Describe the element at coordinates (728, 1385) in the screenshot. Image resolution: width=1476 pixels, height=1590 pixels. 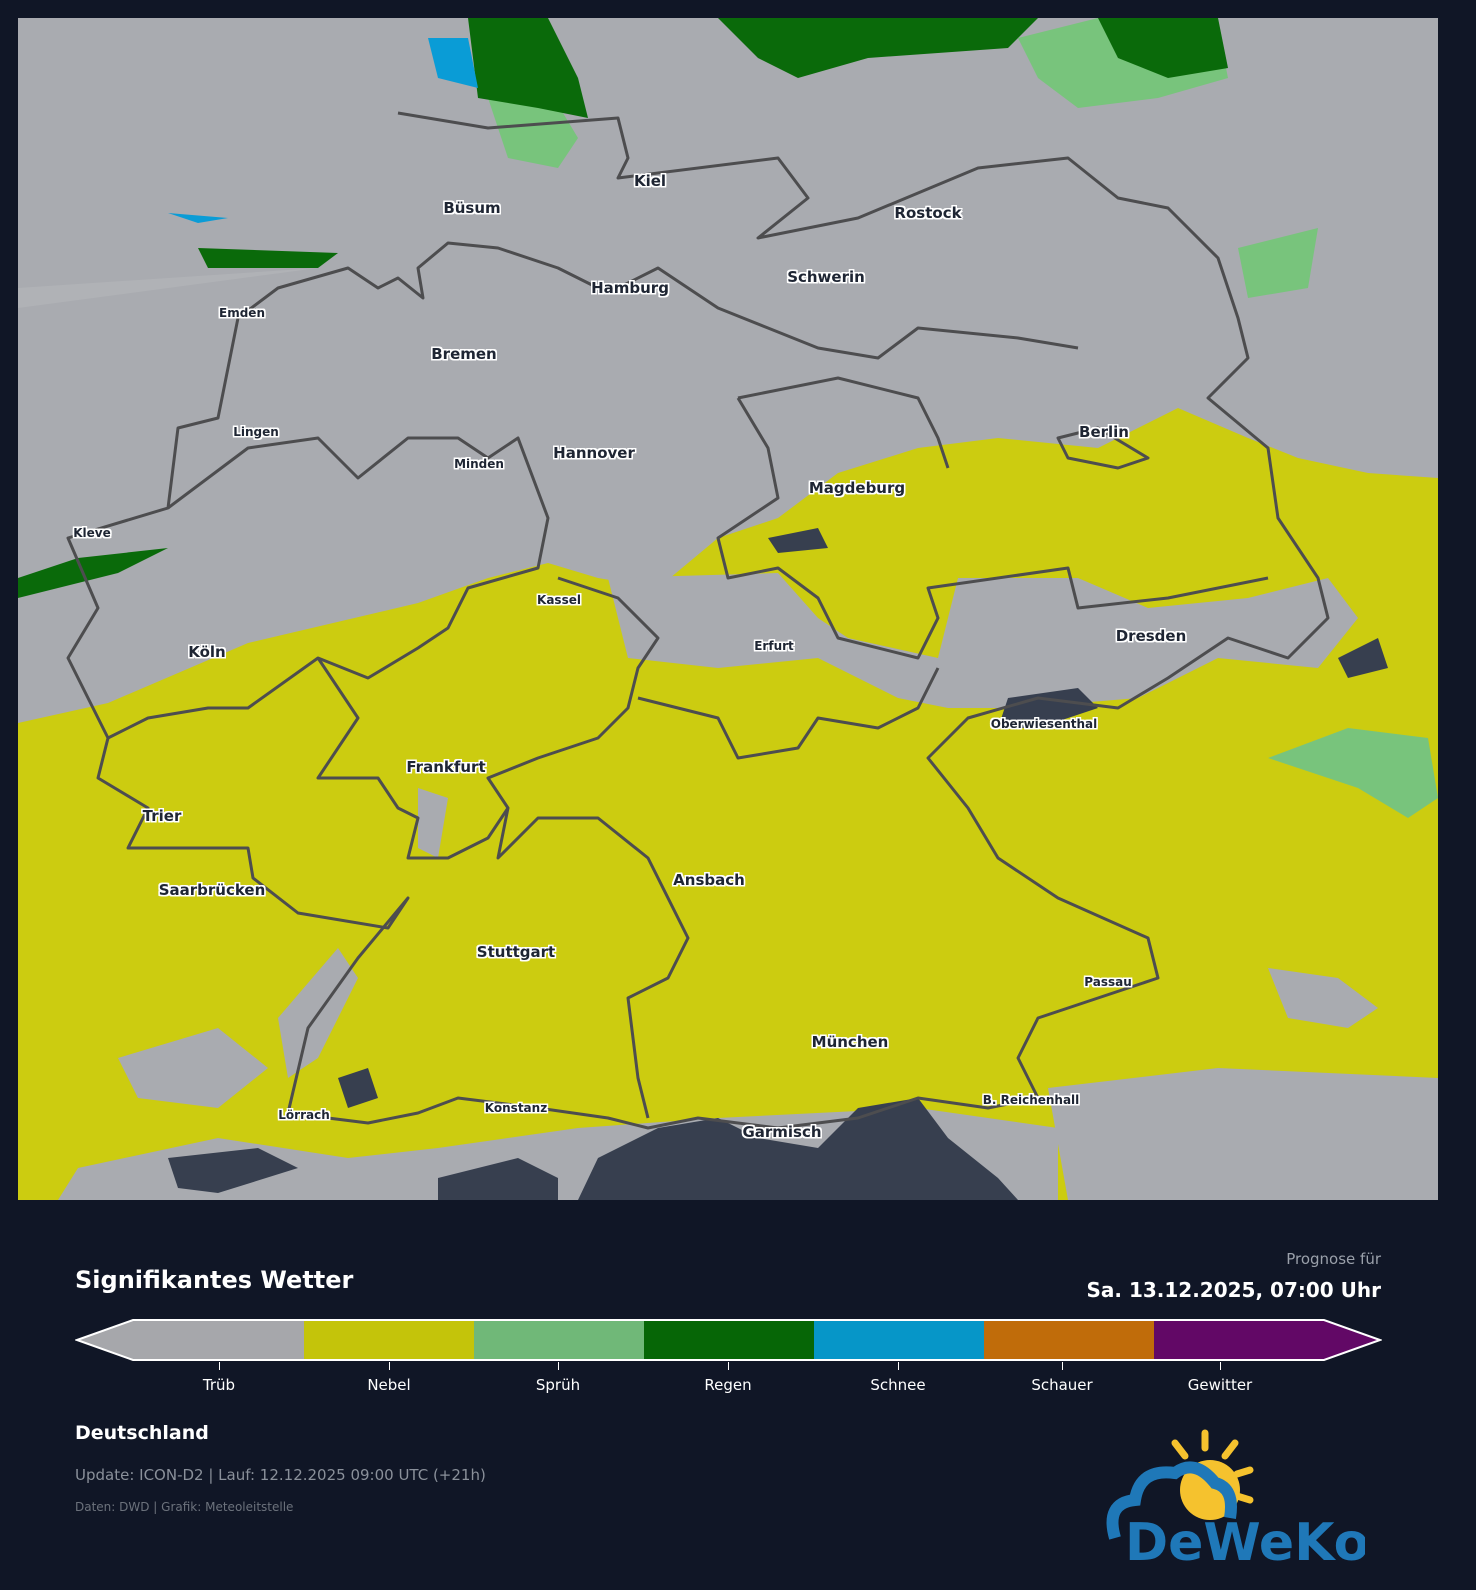
I see `legend-label: Regen` at that location.